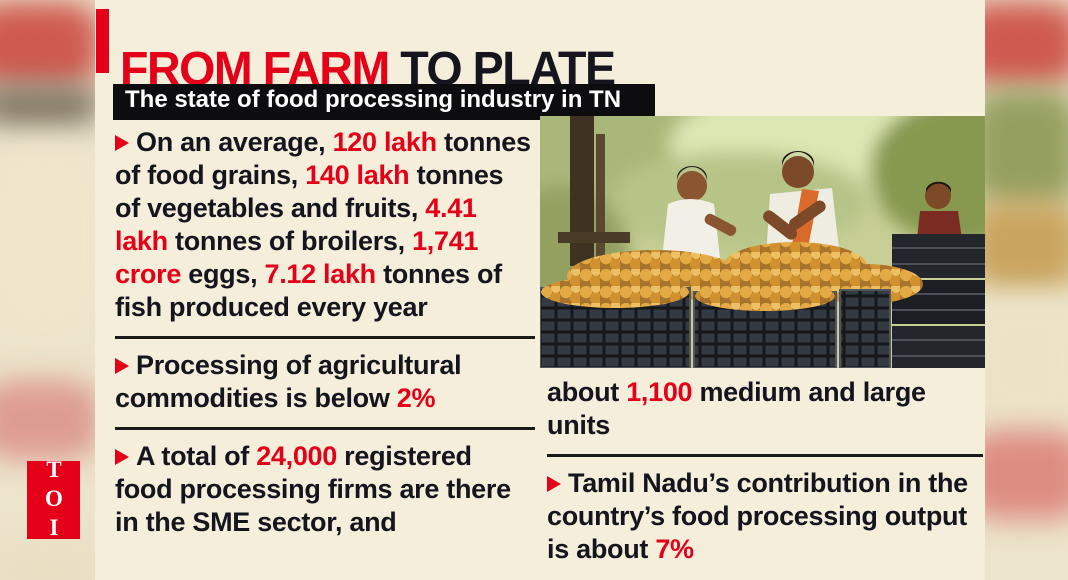 The height and width of the screenshot is (580, 1068). I want to click on bullet-firms-continuation-text: about 1,100 medium and large units, so click(736, 408).